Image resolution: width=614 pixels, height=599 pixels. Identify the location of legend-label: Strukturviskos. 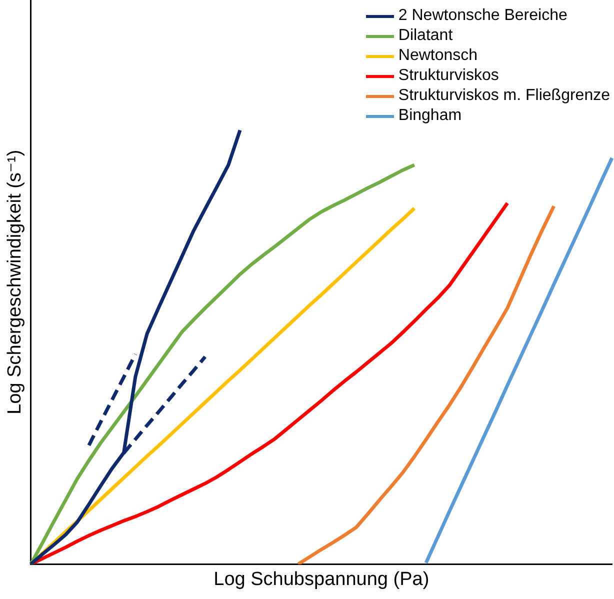
(448, 76).